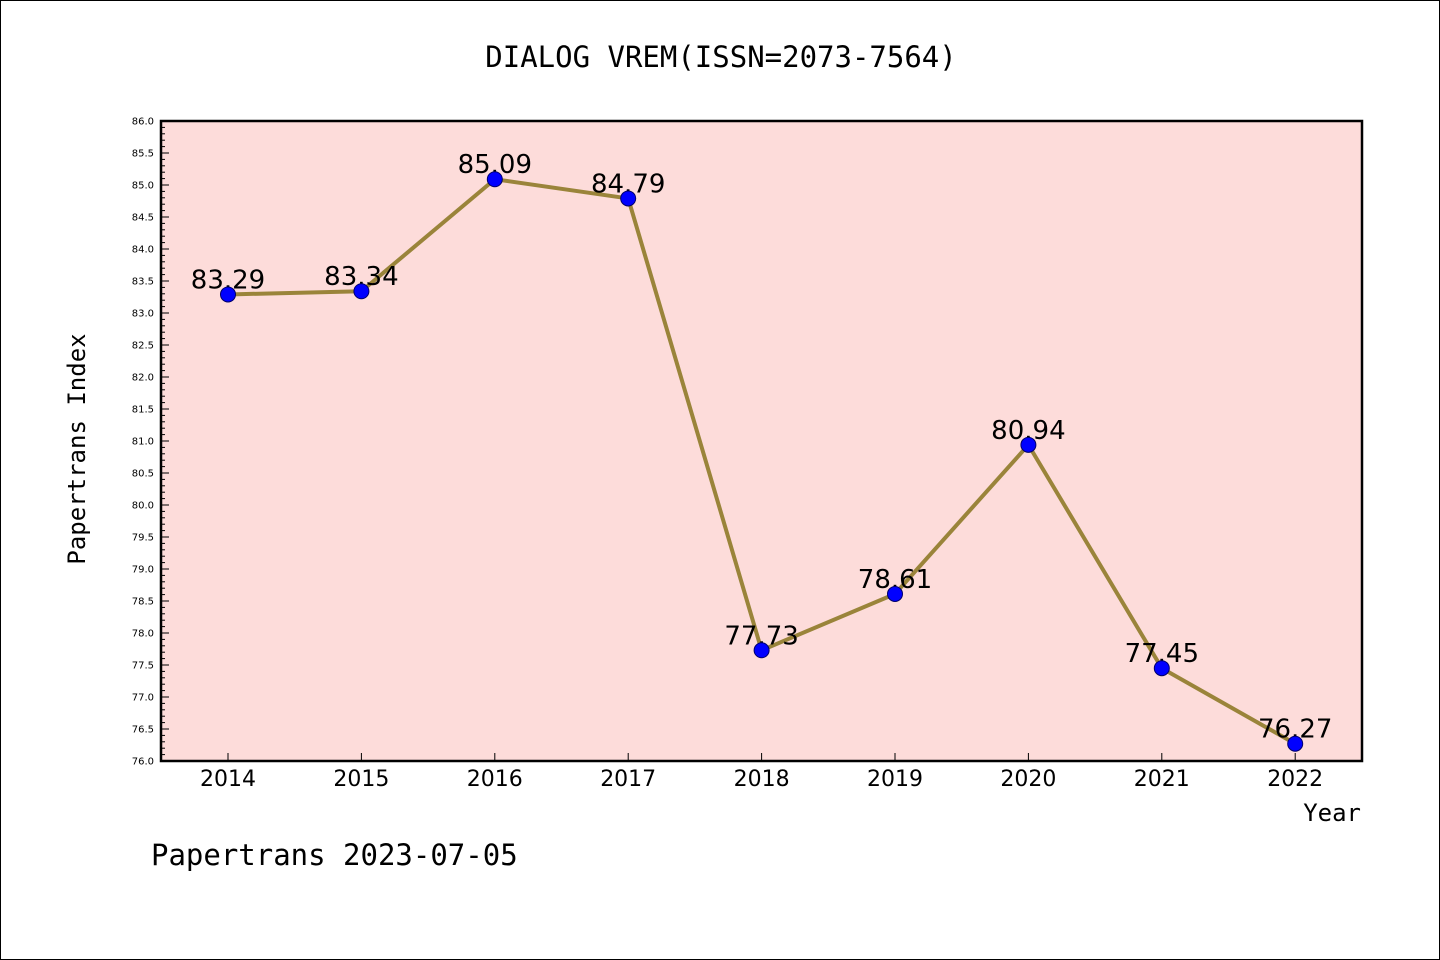 This screenshot has width=1440, height=960. What do you see at coordinates (77, 448) in the screenshot?
I see `y-axis-title: Papertrans Index` at bounding box center [77, 448].